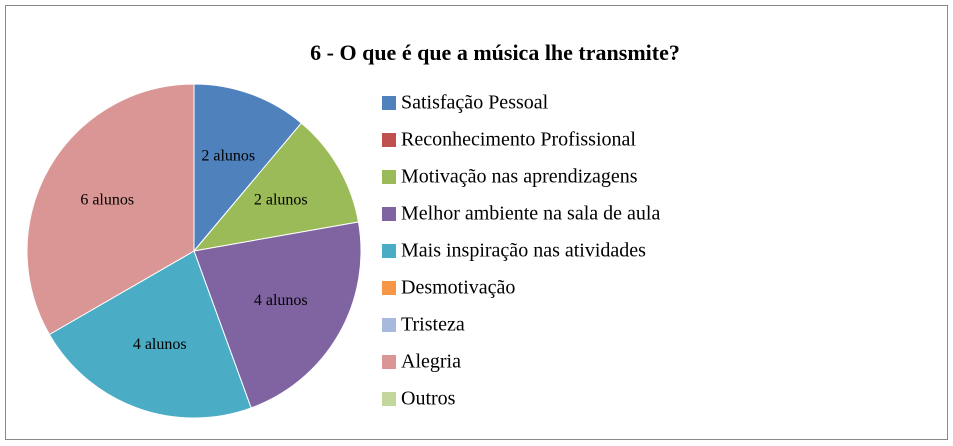 The image size is (953, 446). What do you see at coordinates (523, 251) in the screenshot?
I see `legend-label: Mais inspiração nas atividades` at bounding box center [523, 251].